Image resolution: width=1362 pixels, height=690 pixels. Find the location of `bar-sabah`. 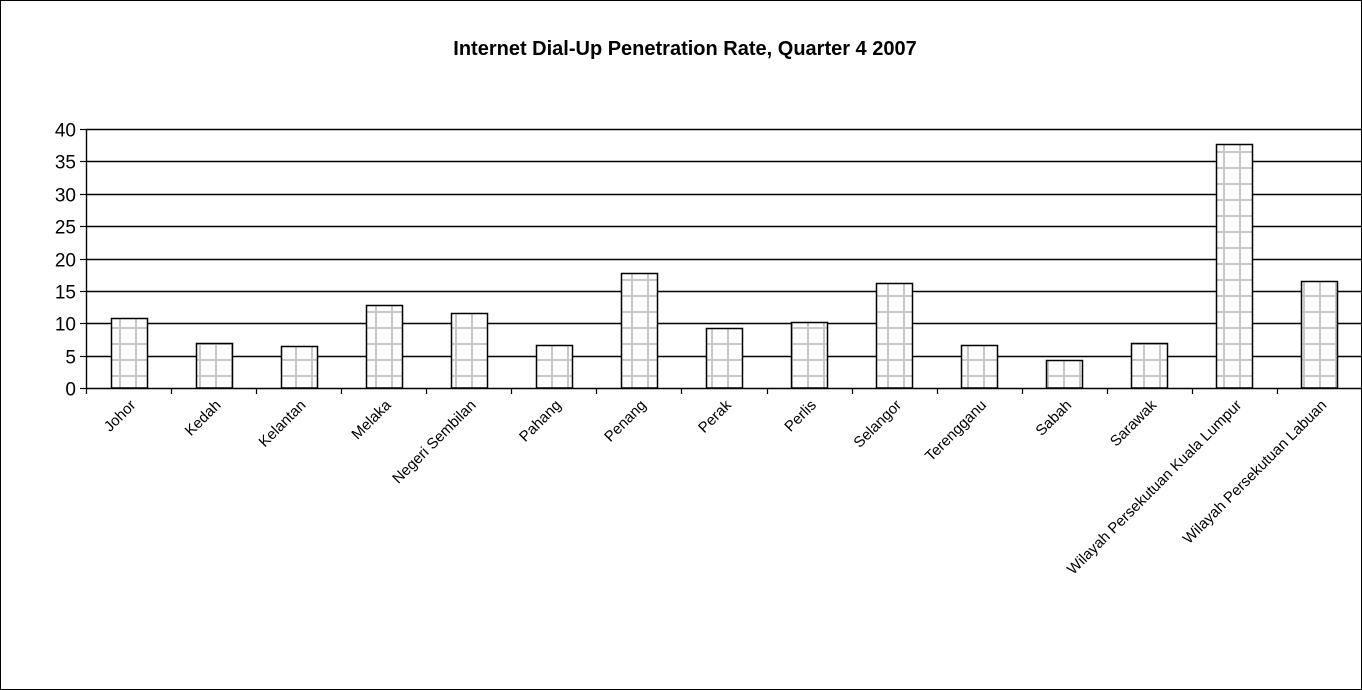

bar-sabah is located at coordinates (1064, 374).